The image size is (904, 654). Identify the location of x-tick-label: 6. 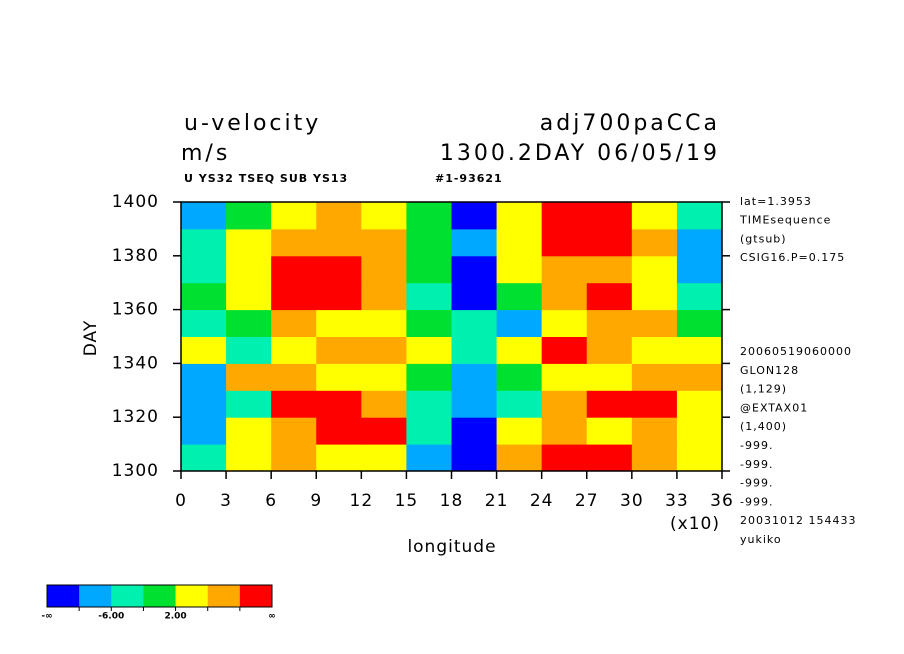
(271, 501).